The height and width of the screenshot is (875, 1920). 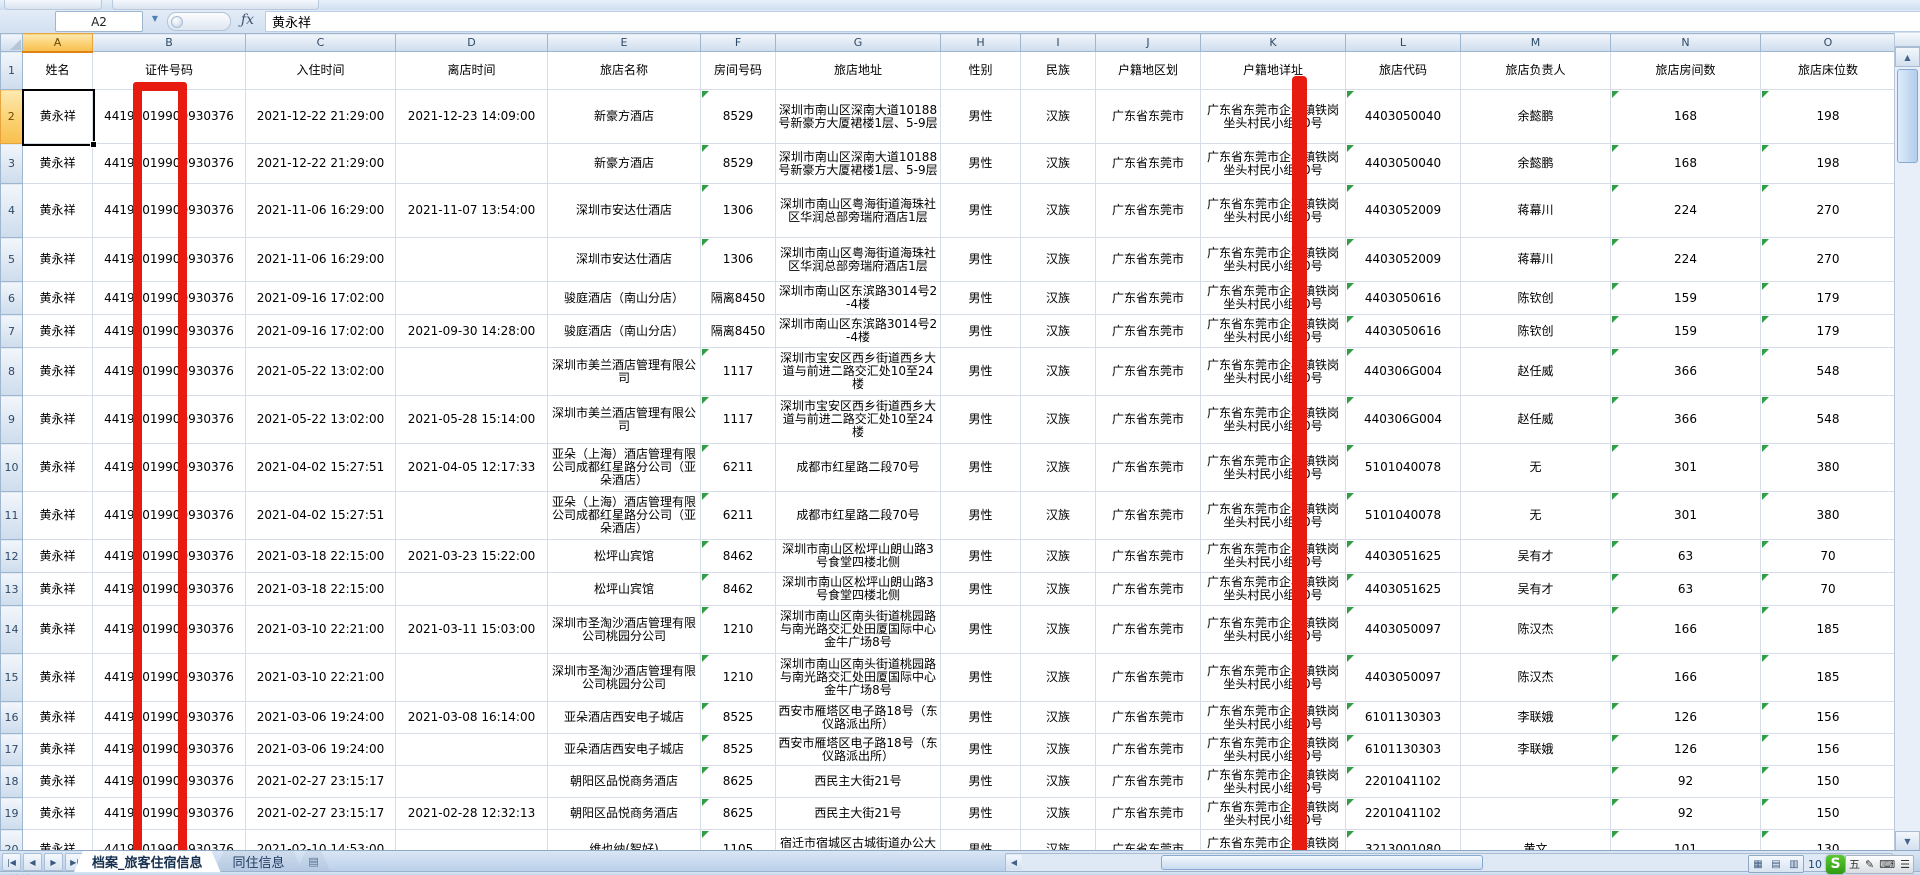 What do you see at coordinates (1870, 864) in the screenshot?
I see `pencil-icon: ✎` at bounding box center [1870, 864].